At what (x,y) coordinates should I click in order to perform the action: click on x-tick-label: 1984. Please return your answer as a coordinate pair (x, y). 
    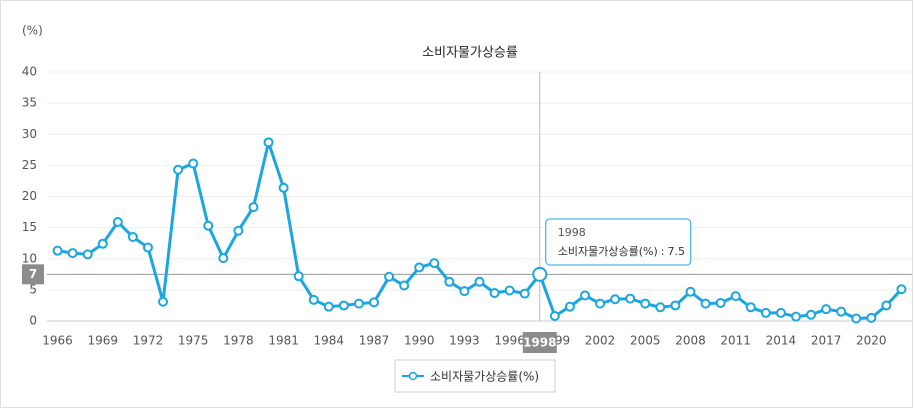
    Looking at the image, I should click on (329, 341).